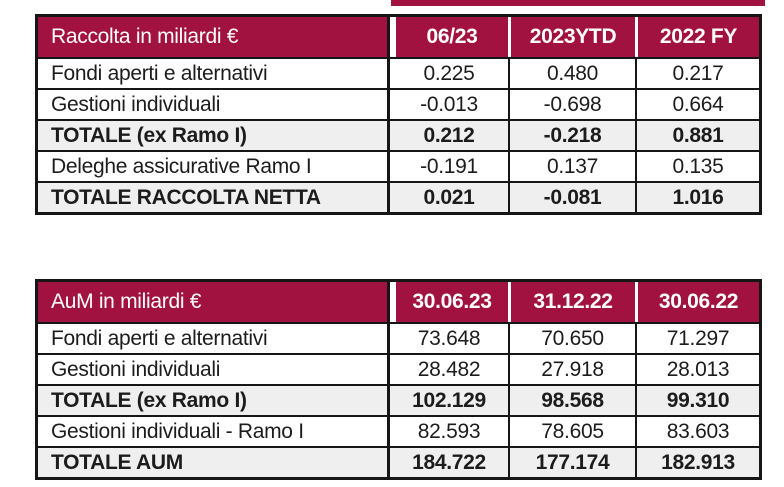 This screenshot has height=487, width=784. I want to click on row-value: 28.482, so click(449, 369).